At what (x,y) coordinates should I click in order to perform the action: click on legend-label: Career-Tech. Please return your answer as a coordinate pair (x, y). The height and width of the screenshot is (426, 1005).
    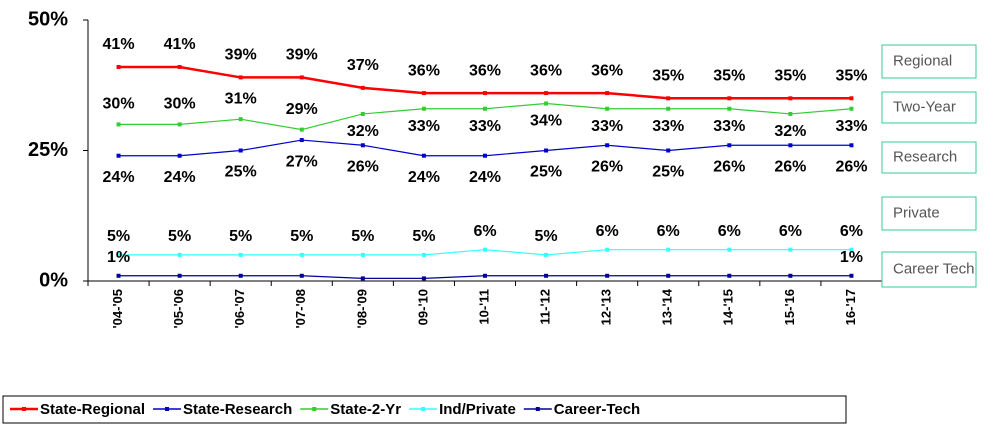
    Looking at the image, I should click on (597, 409).